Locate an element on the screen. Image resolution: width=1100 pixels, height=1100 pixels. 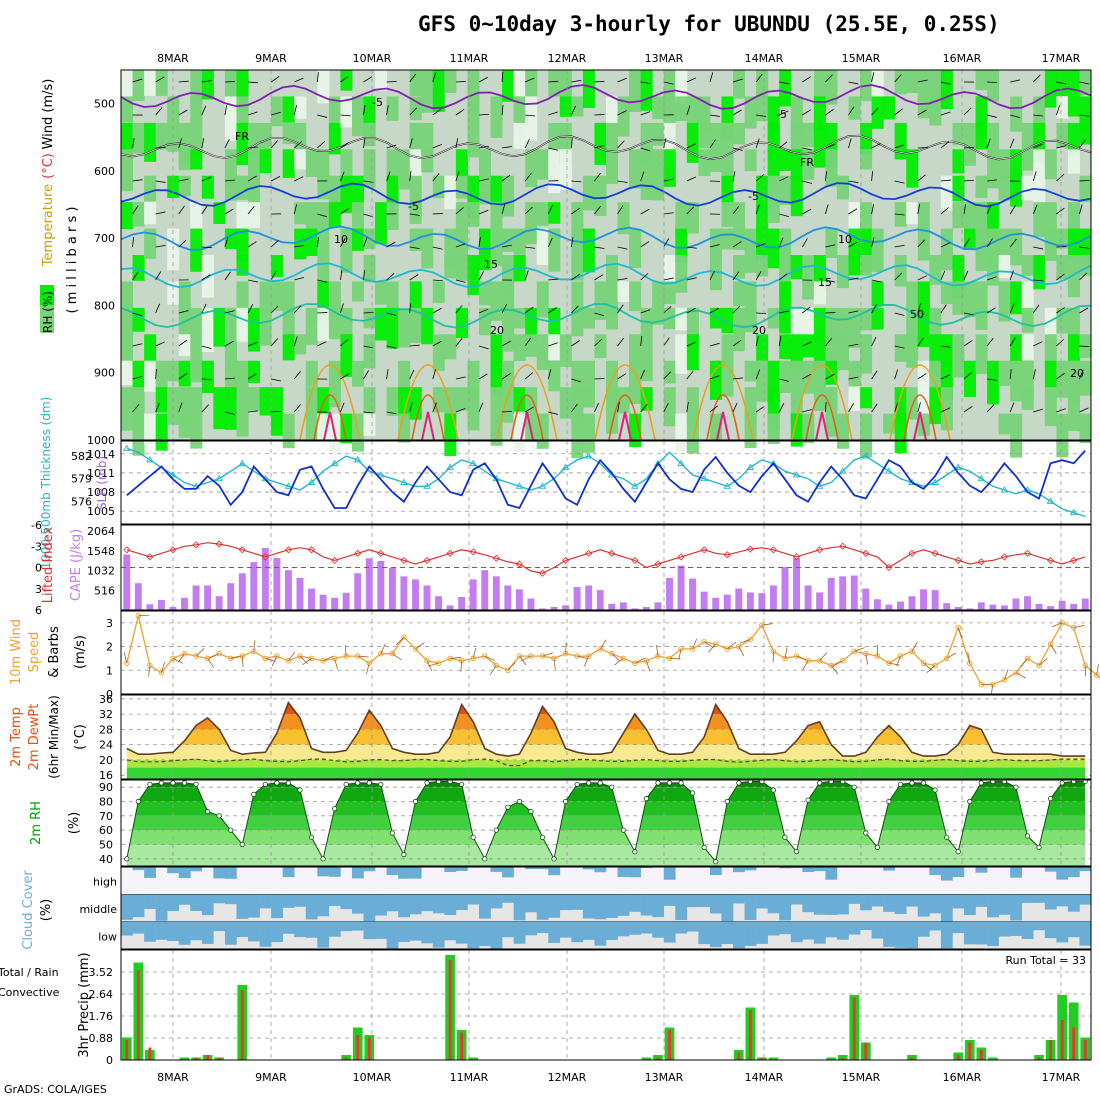
isotherm-warm-loop is located at coordinates (625, 417).